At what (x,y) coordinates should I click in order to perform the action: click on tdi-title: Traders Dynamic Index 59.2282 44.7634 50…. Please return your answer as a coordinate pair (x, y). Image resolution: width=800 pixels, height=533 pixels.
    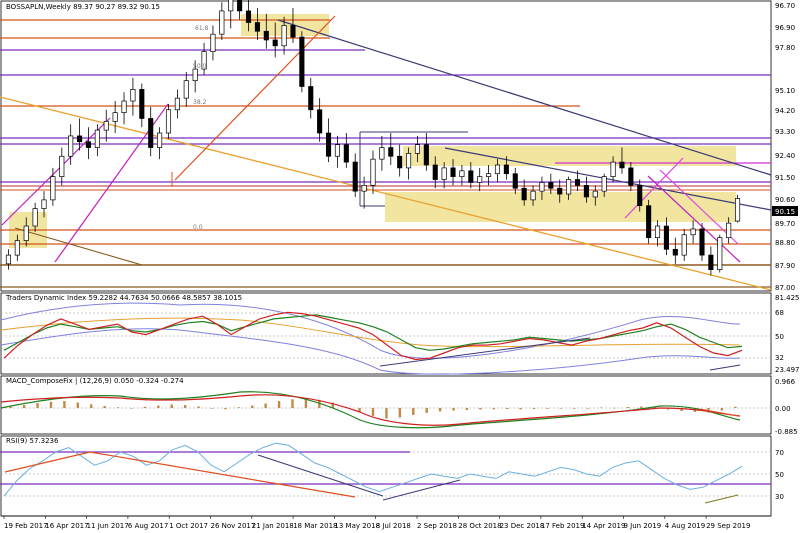
    Looking at the image, I should click on (123, 298).